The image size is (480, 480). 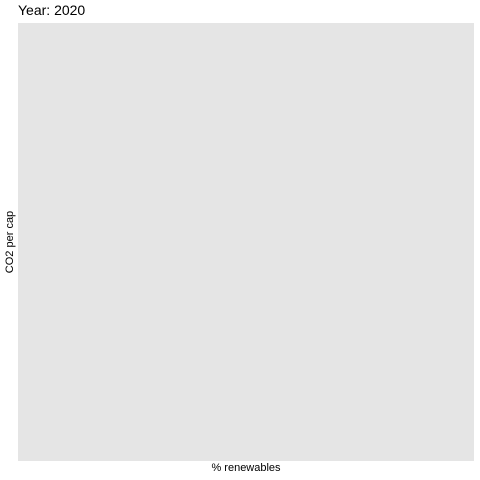 What do you see at coordinates (52, 10) in the screenshot?
I see `chart-title: Year: 2020` at bounding box center [52, 10].